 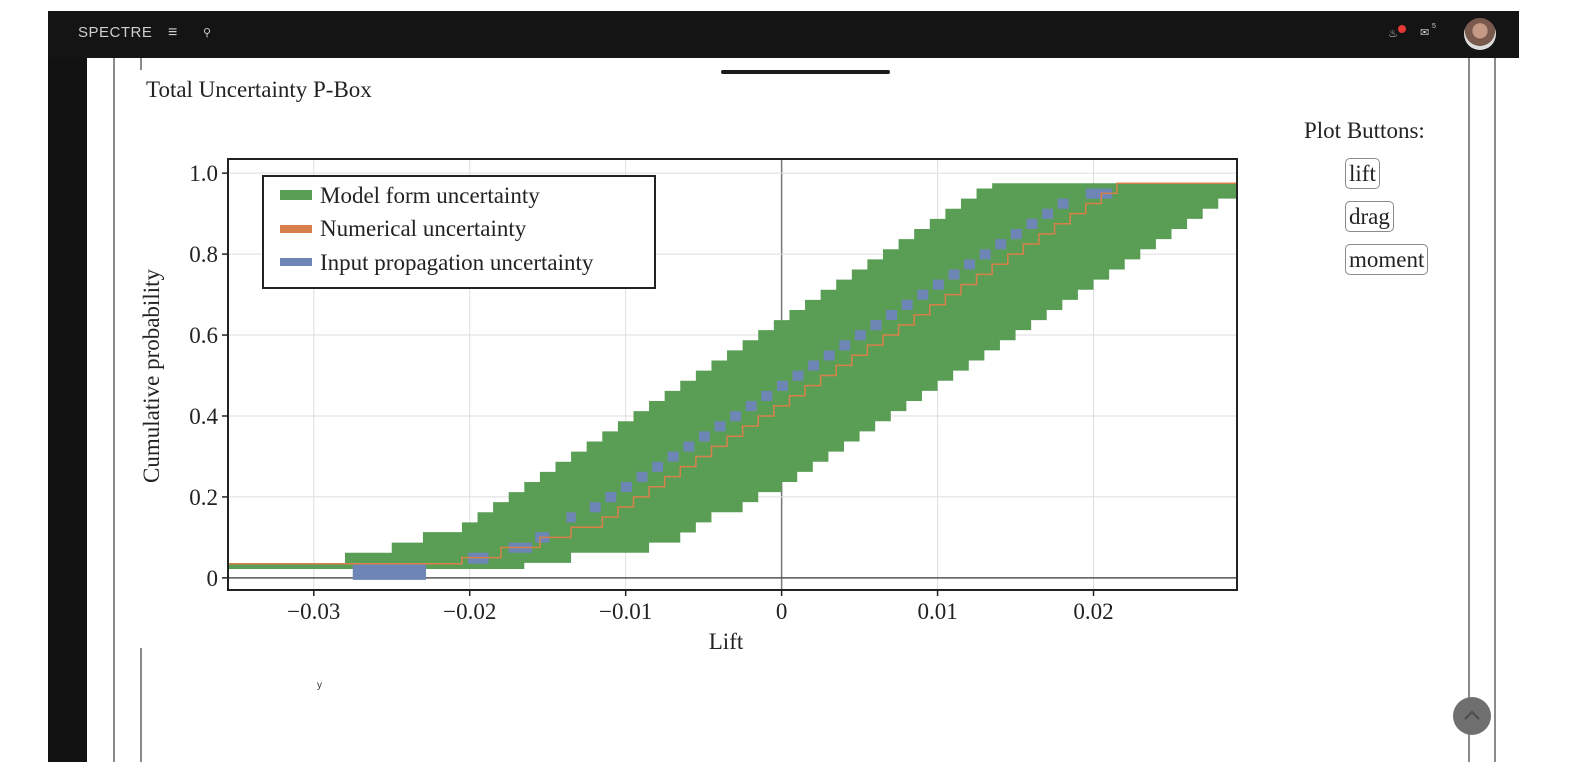 I want to click on messages-count: 5, so click(x=1434, y=26).